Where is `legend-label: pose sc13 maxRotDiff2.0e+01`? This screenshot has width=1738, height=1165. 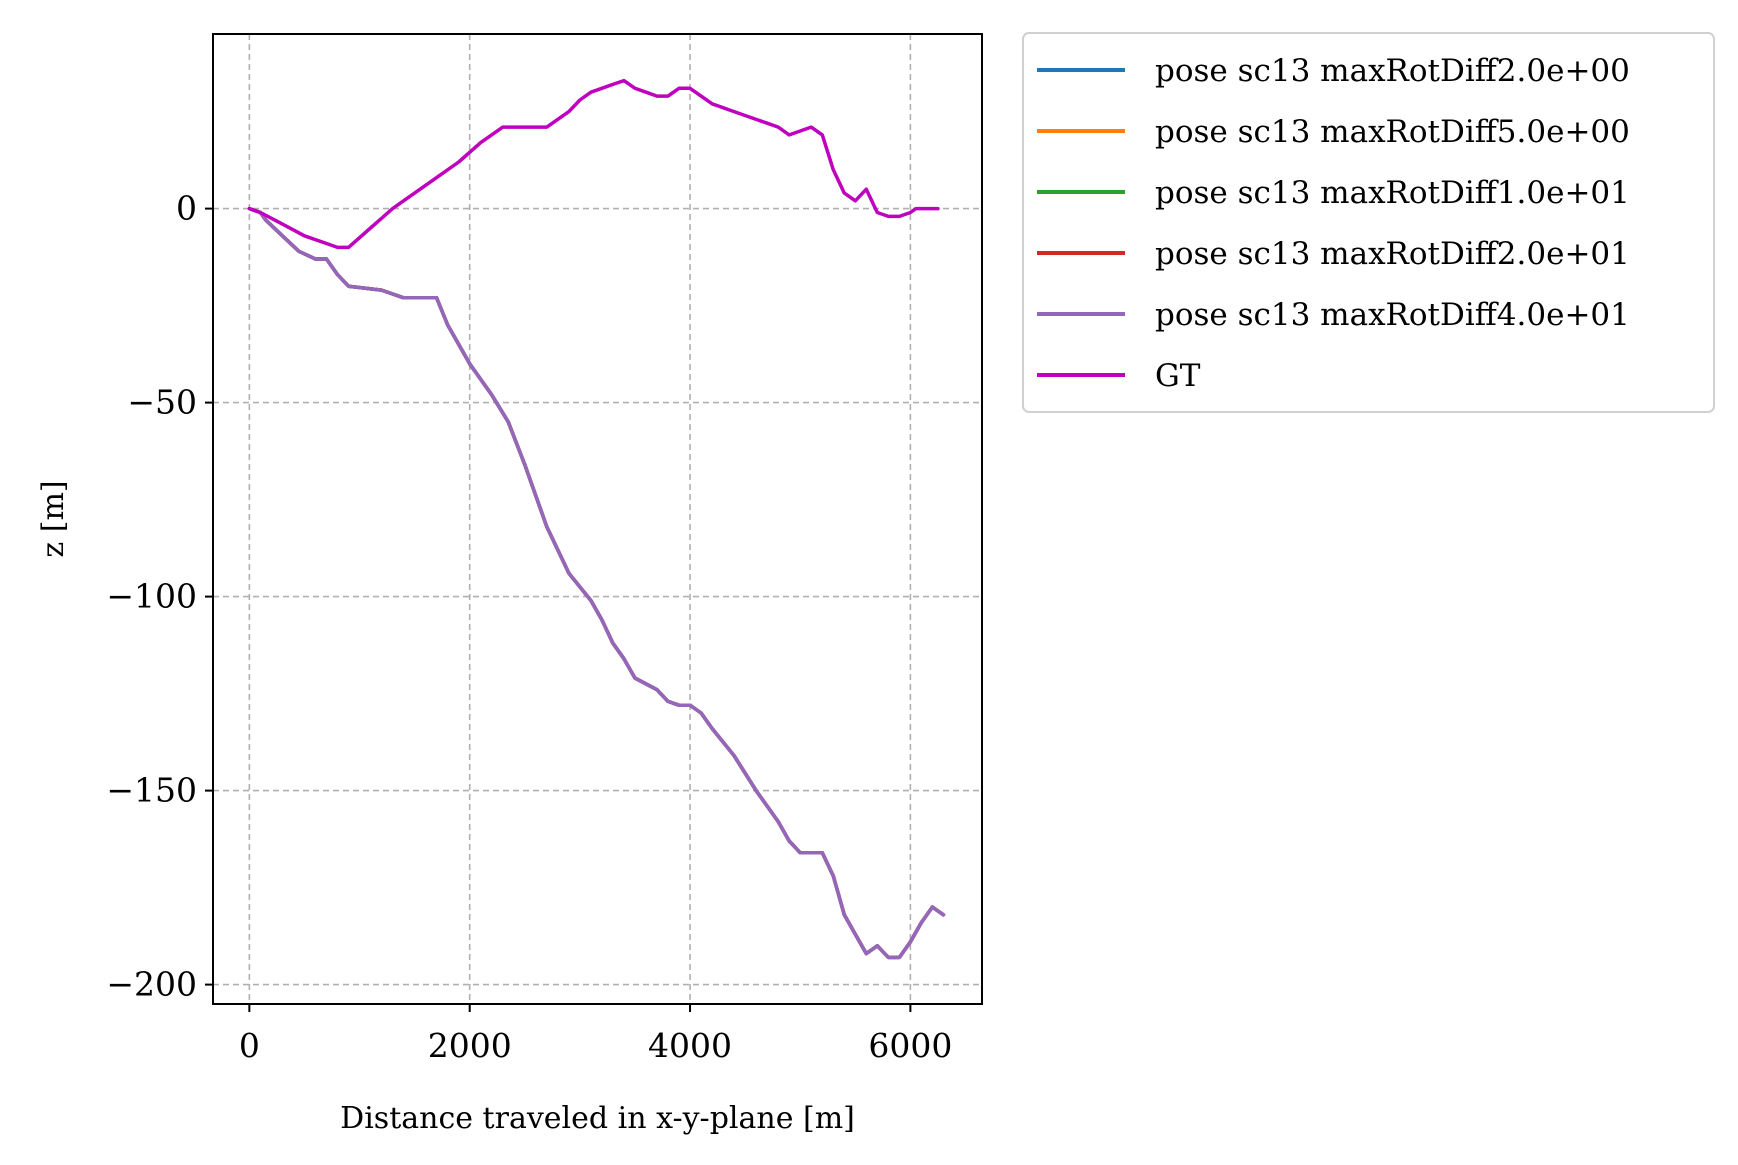
legend-label: pose sc13 maxRotDiff2.0e+01 is located at coordinates (1392, 254).